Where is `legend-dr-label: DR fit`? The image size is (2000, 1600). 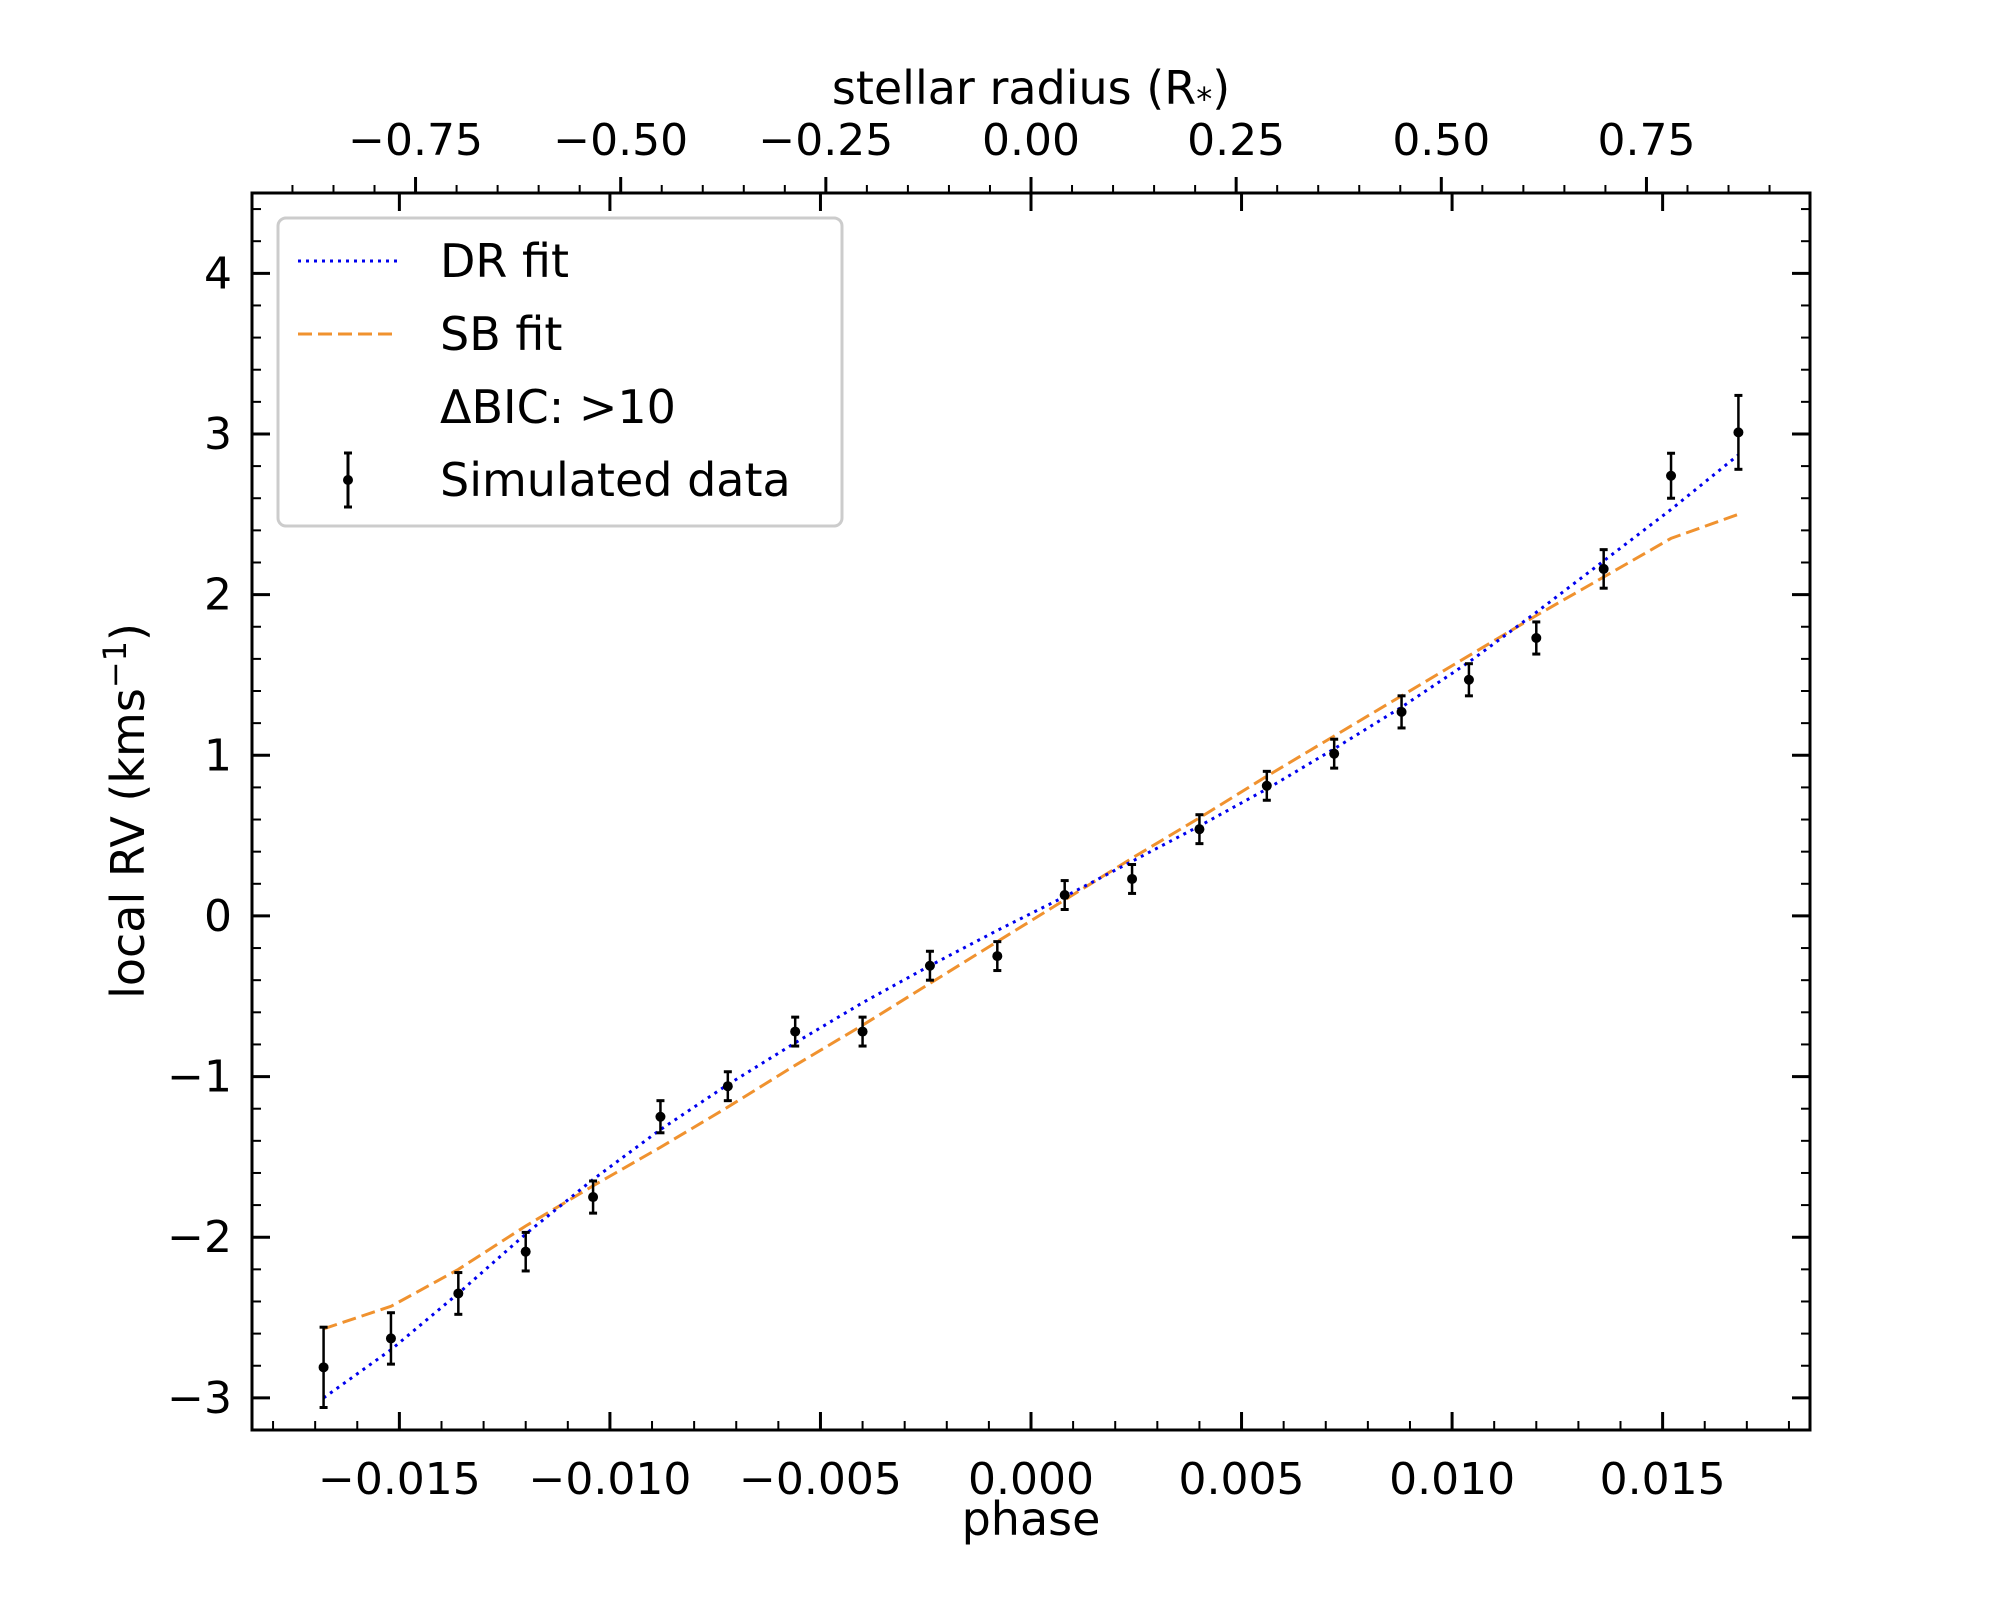
legend-dr-label: DR fit is located at coordinates (504, 261).